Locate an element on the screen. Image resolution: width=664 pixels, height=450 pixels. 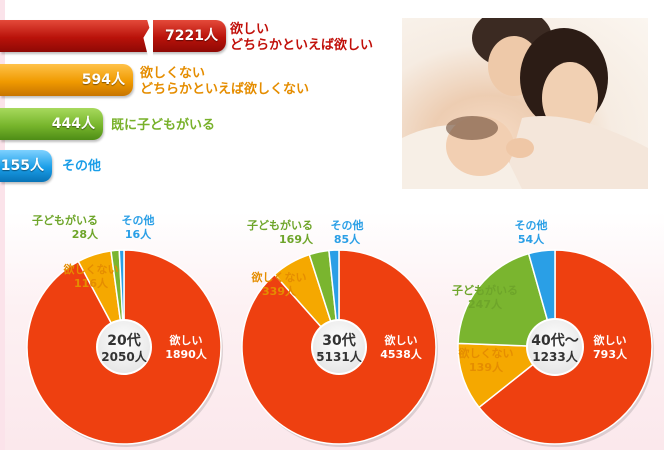
slice-value-has-children: 247人 is located at coordinates (485, 304).